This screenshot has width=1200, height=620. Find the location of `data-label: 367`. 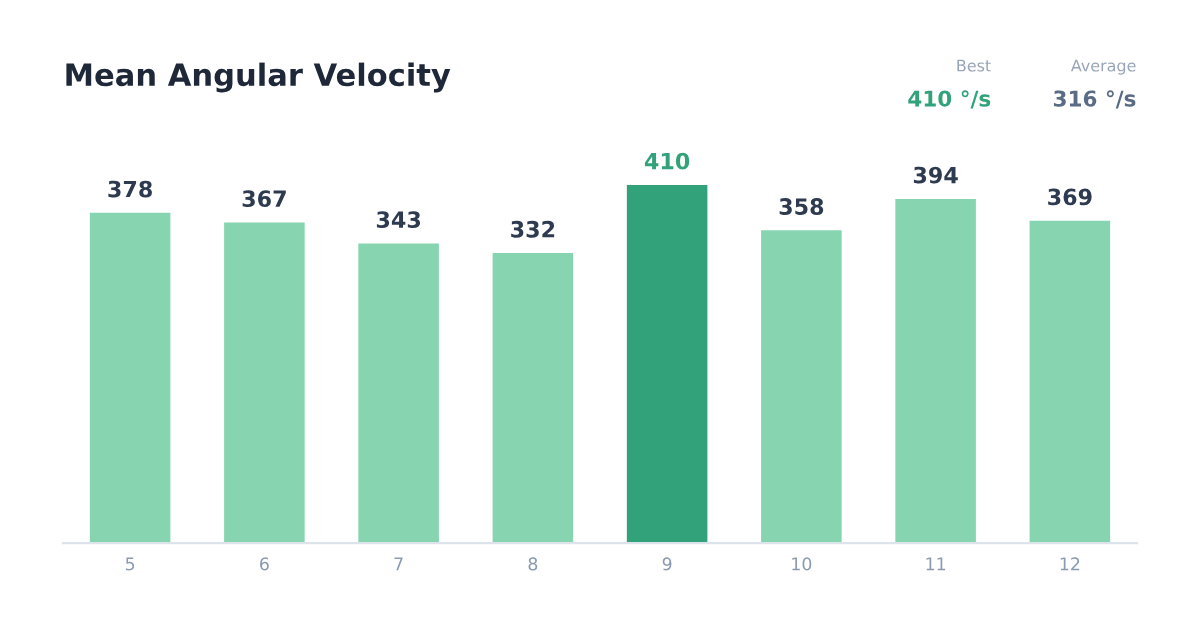

data-label: 367 is located at coordinates (264, 199).